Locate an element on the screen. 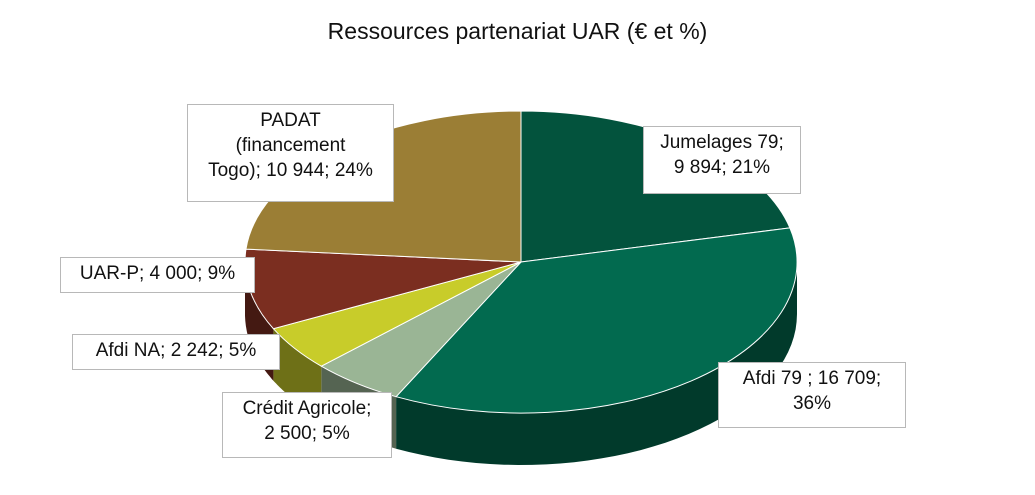 The width and height of the screenshot is (1035, 495). chart-title: Ressources partenariat UAR (€ et %) is located at coordinates (517, 31).